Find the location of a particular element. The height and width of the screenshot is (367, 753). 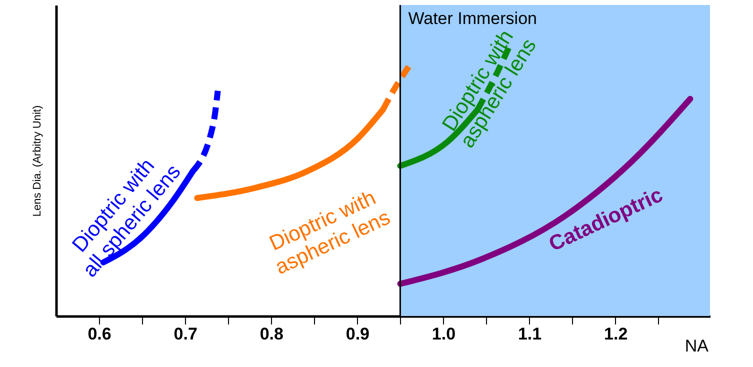

x-tick-label: 0.9 is located at coordinates (358, 334).